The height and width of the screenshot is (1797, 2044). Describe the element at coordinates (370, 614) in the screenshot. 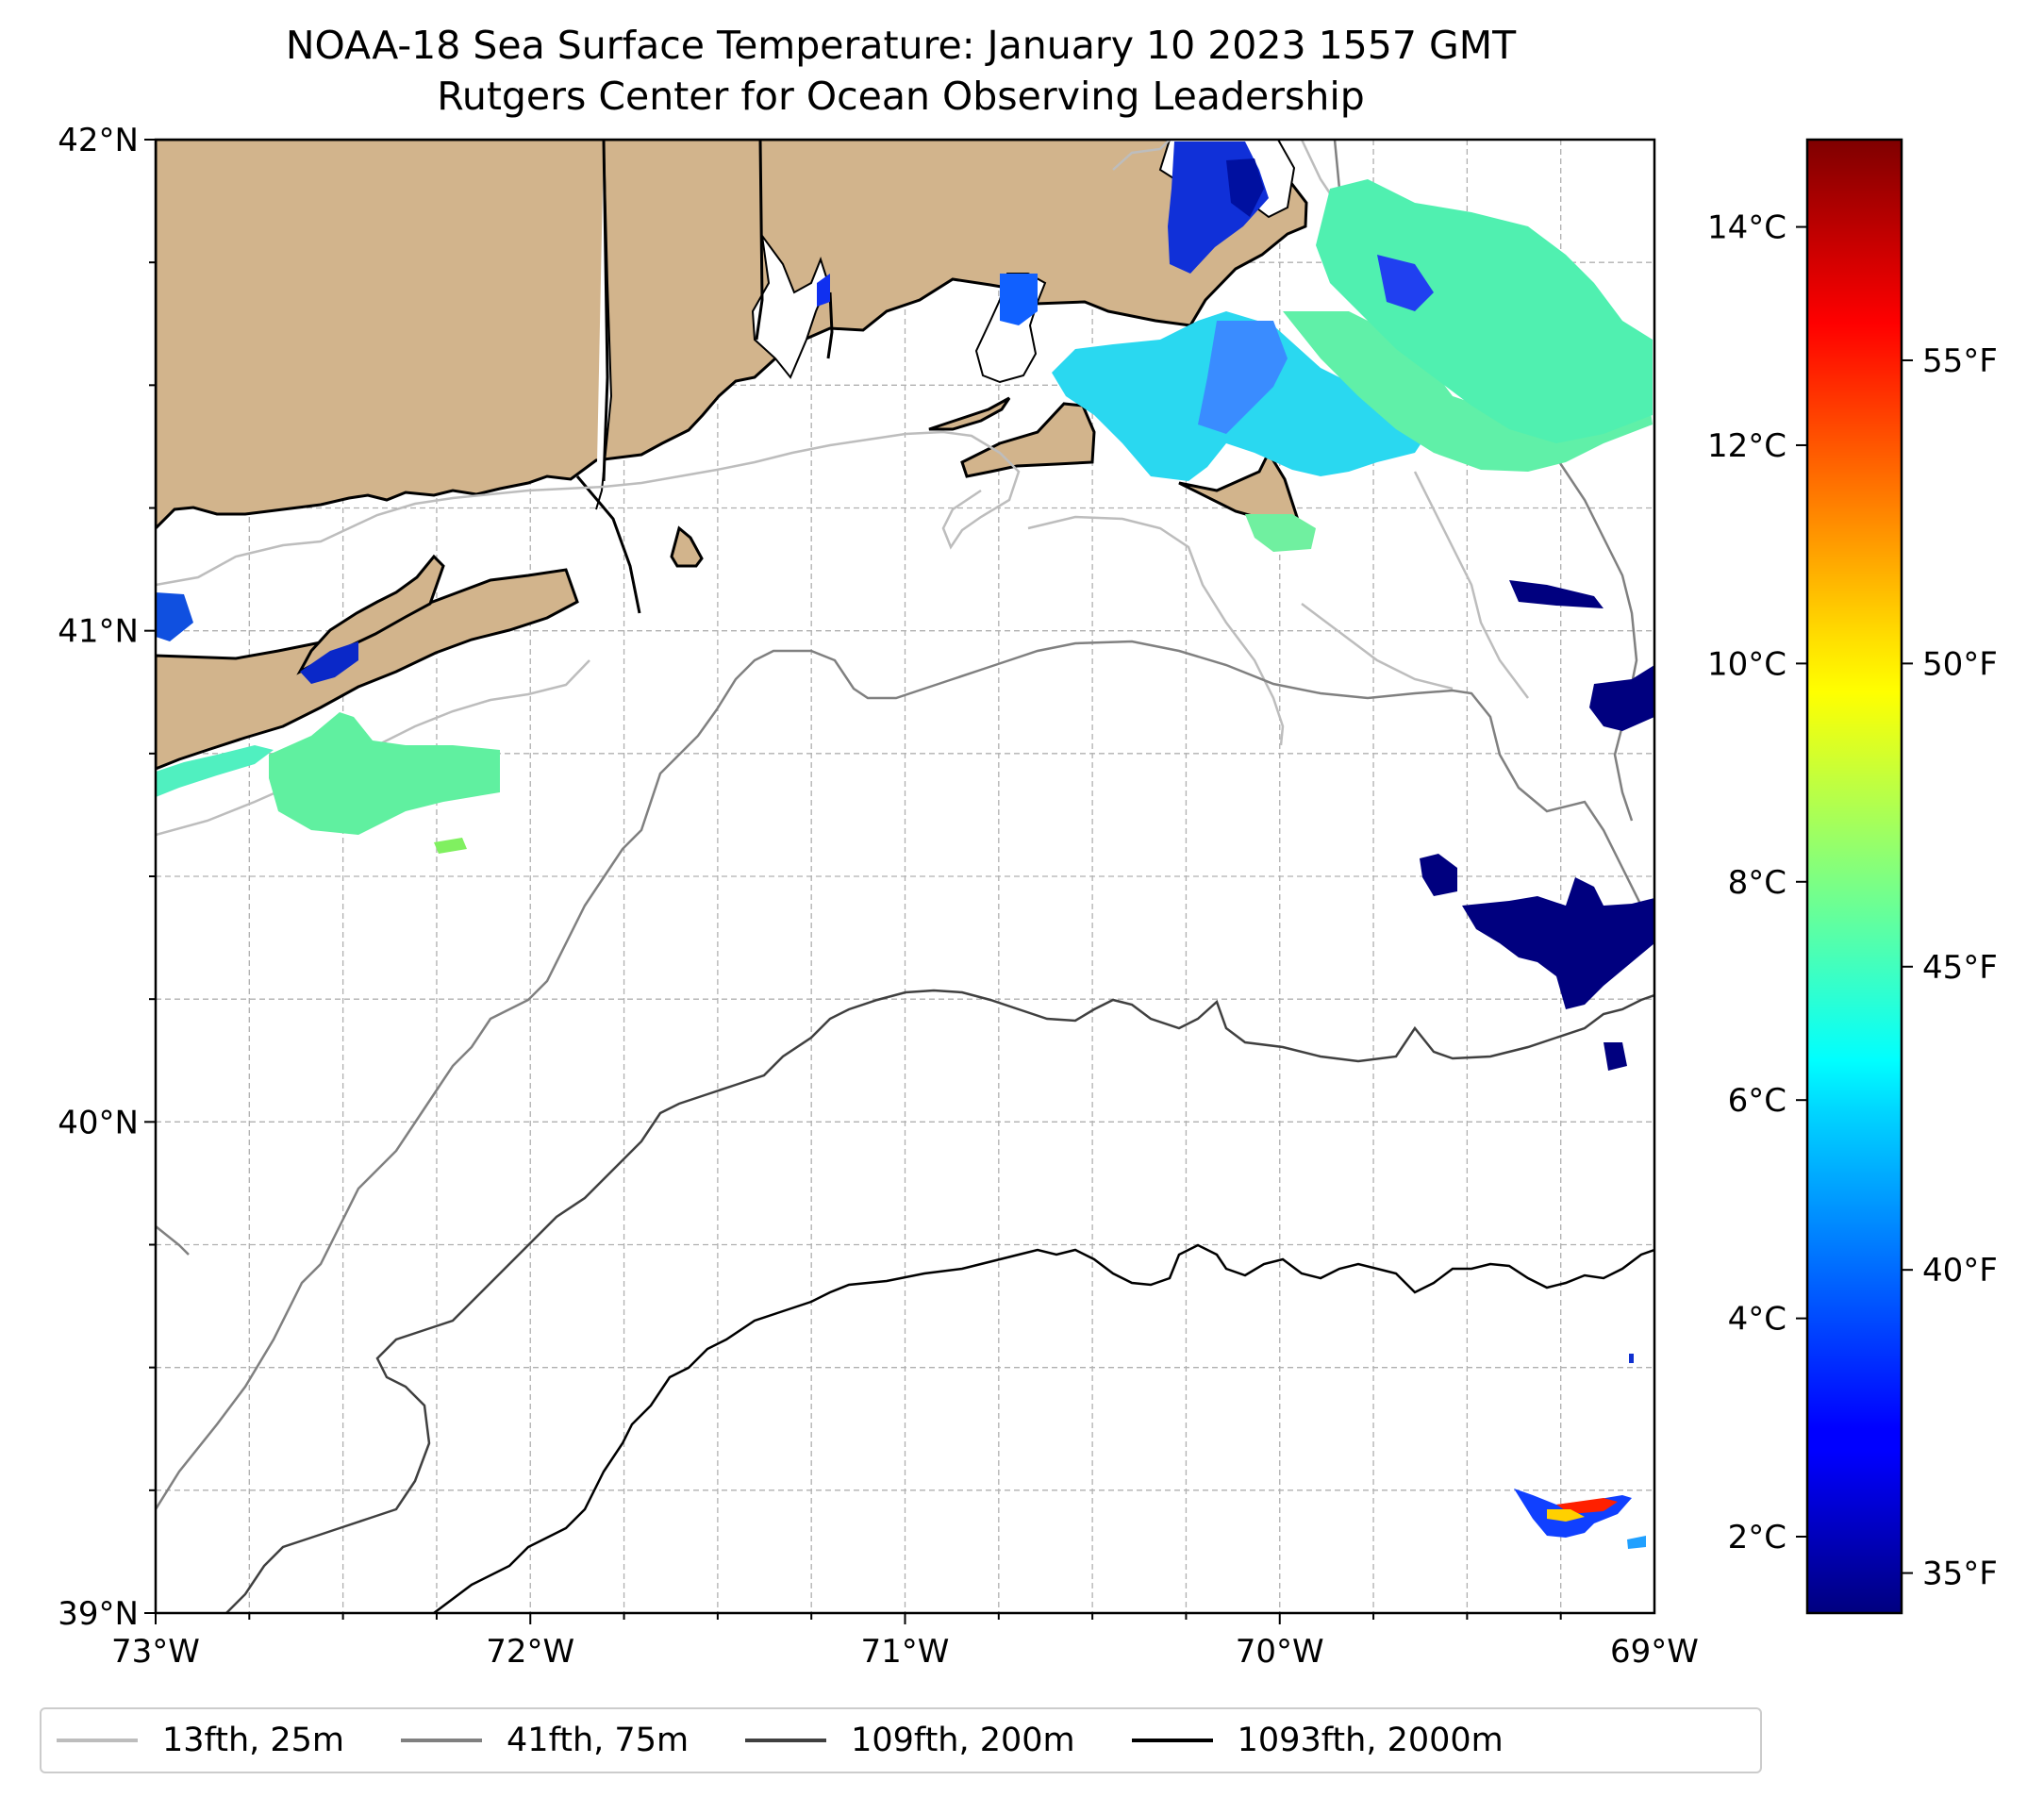

I see `land-long-island-north-fork` at that location.